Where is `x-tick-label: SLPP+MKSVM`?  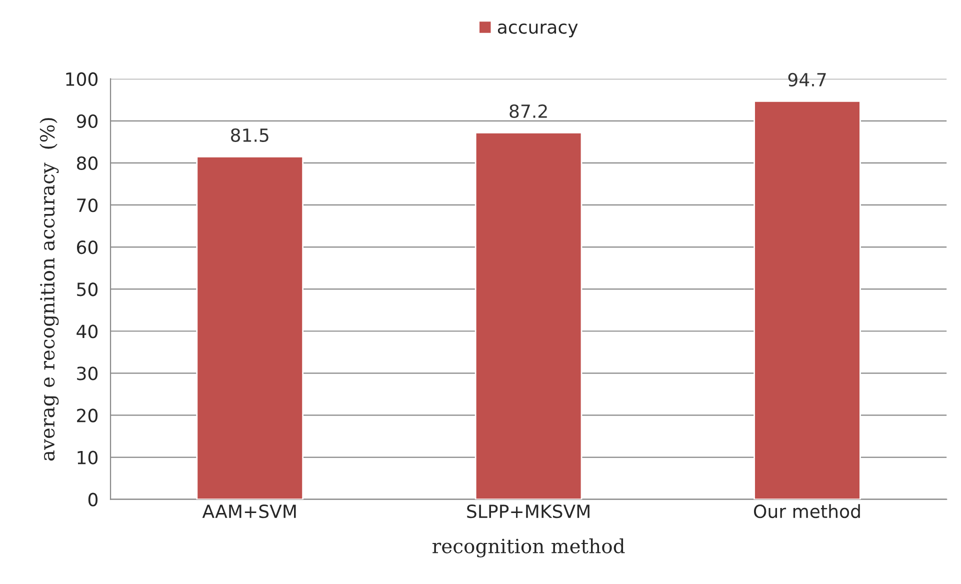
x-tick-label: SLPP+MKSVM is located at coordinates (528, 511).